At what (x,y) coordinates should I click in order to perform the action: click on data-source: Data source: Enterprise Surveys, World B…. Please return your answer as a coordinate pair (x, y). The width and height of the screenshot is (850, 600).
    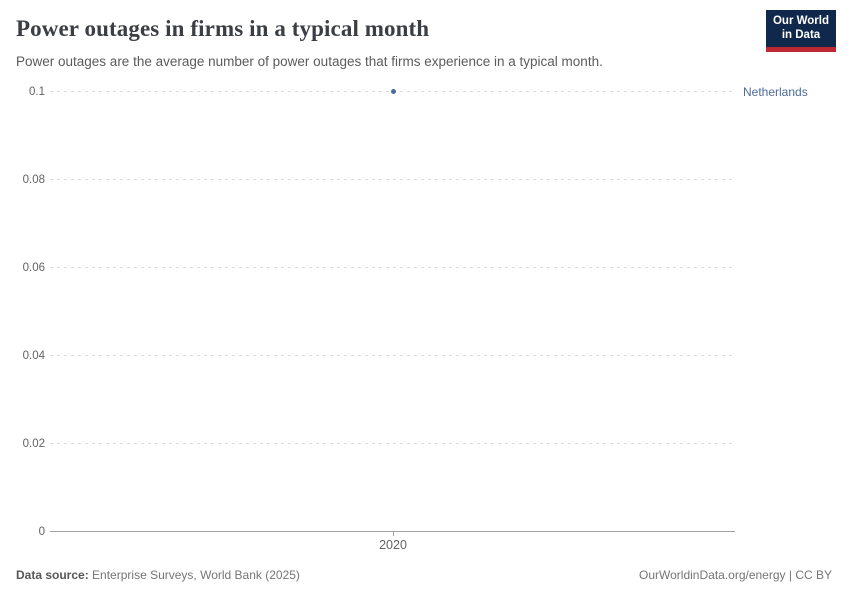
    Looking at the image, I should click on (158, 575).